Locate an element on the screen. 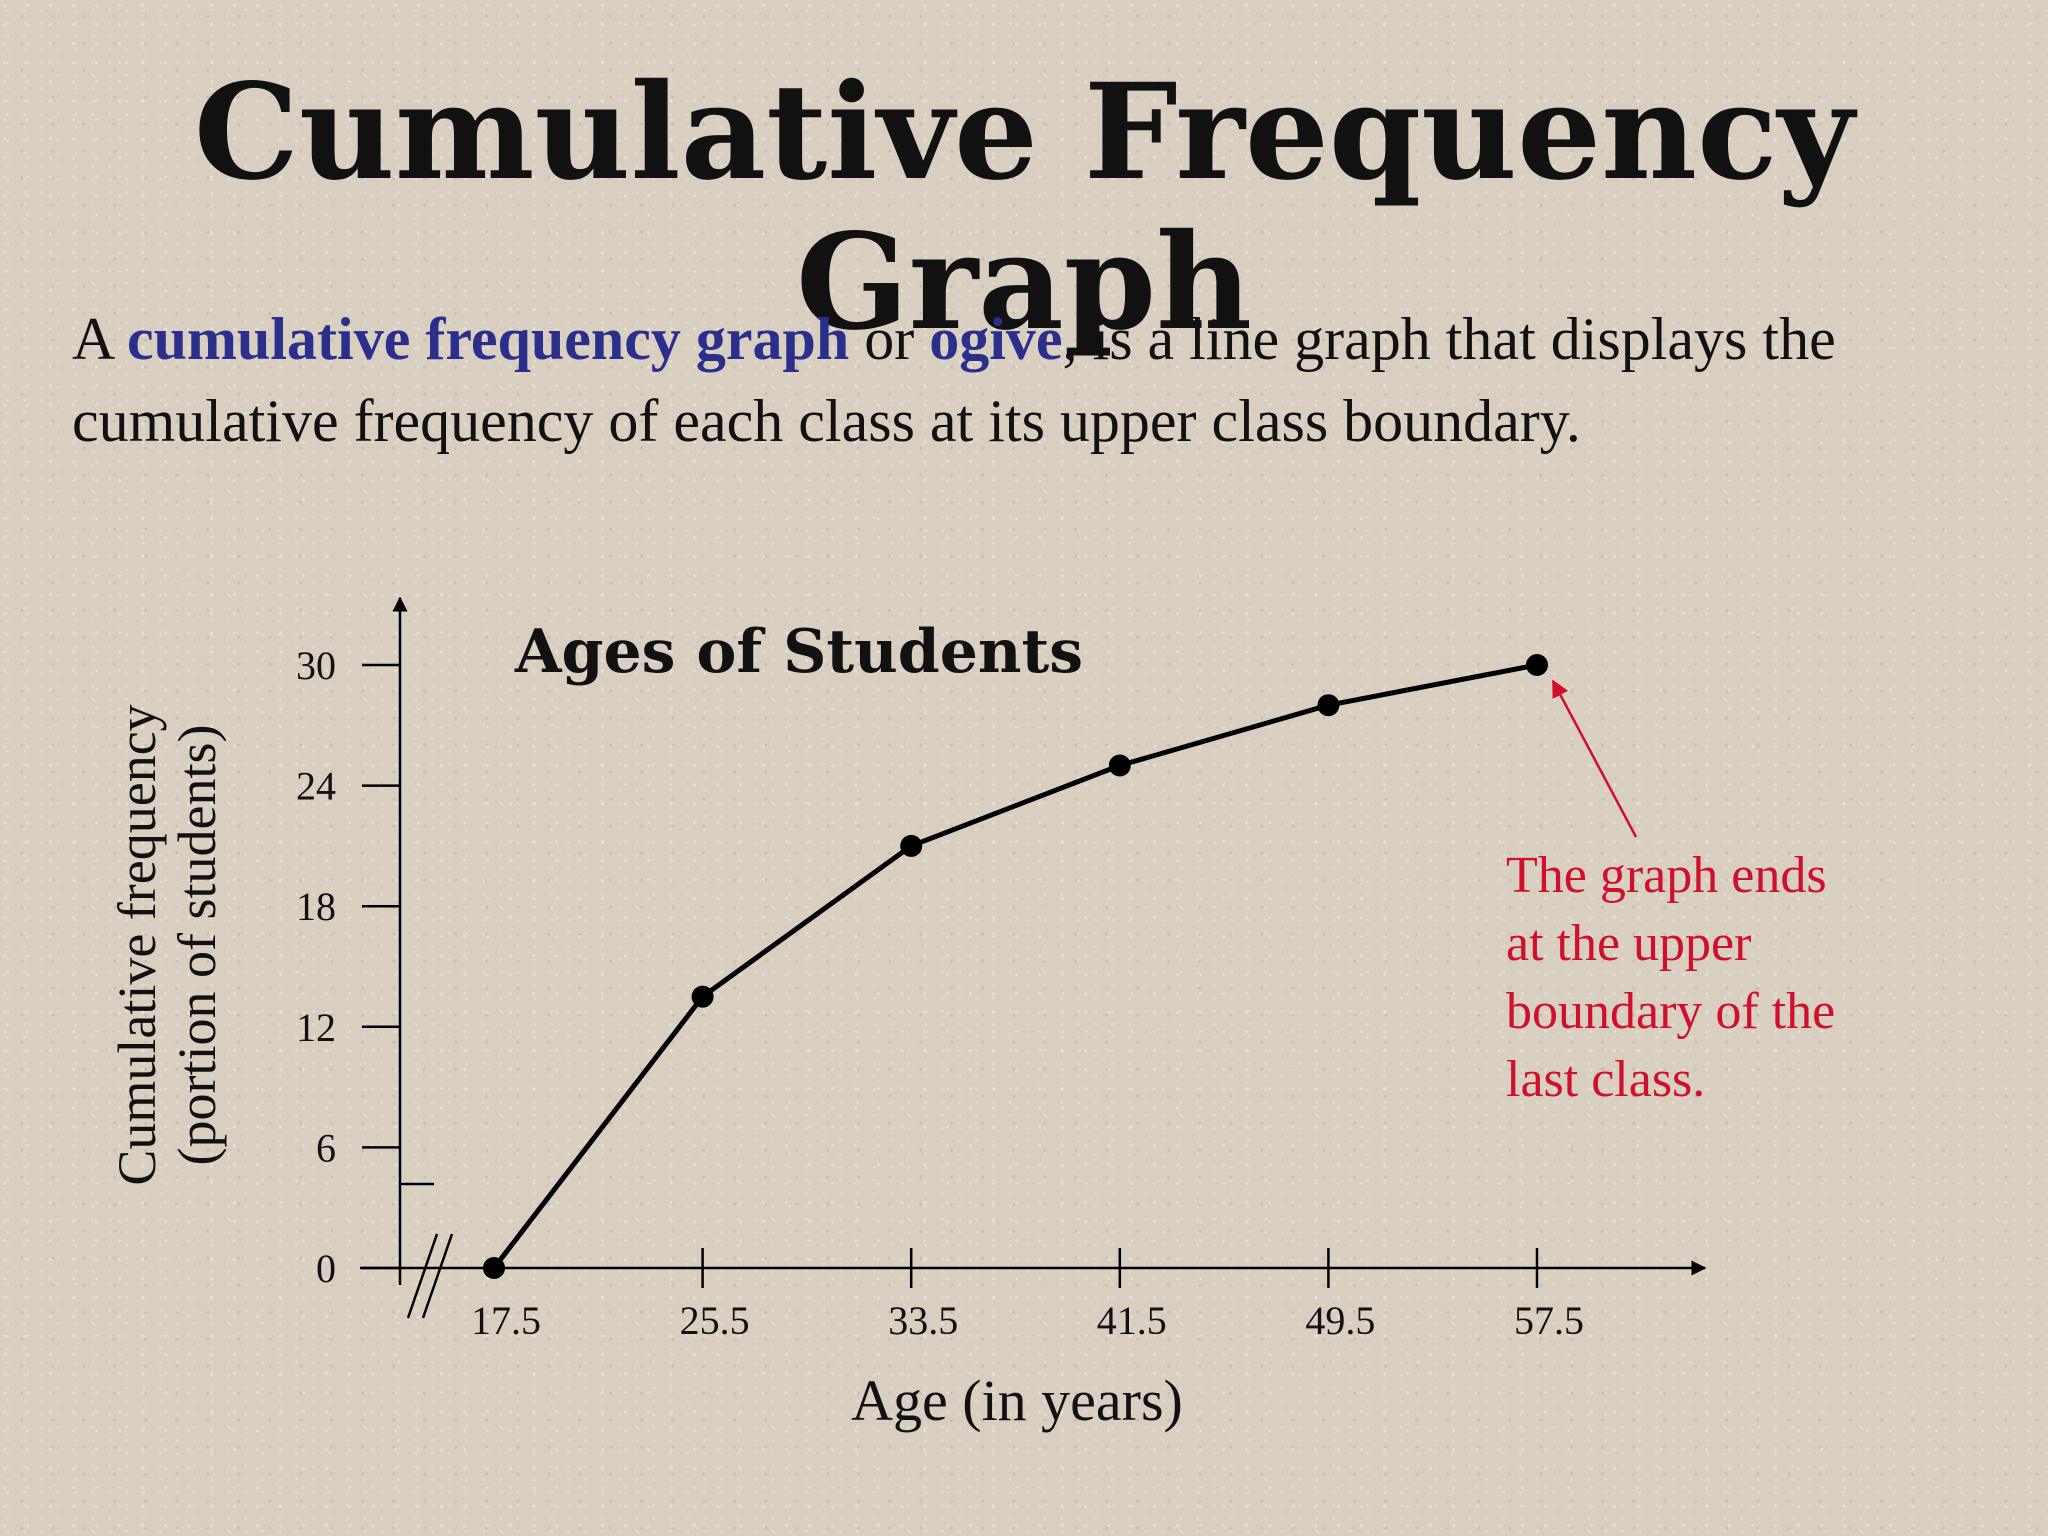  intro-text-1: A is located at coordinates (100, 339).